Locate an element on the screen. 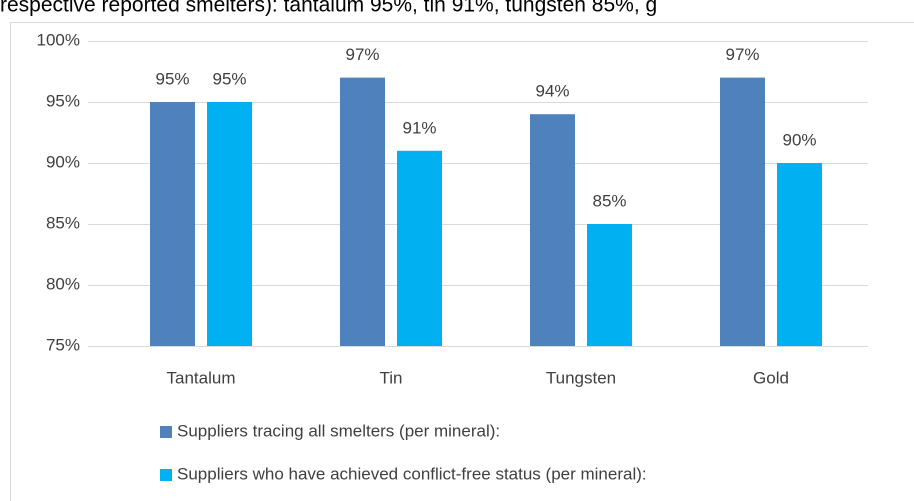  data-label: 94% is located at coordinates (552, 91).